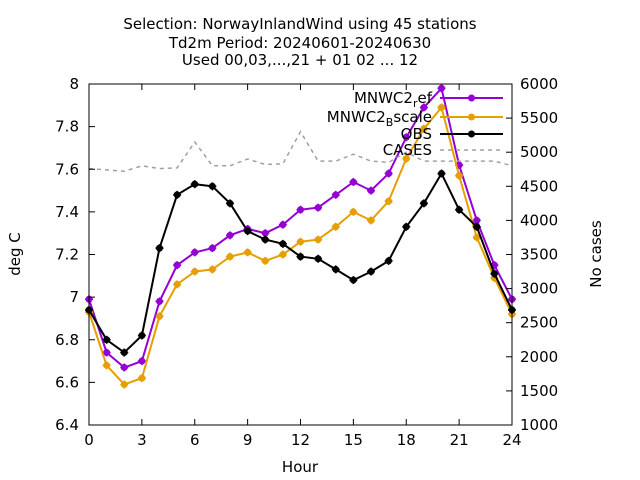 The height and width of the screenshot is (480, 640). I want to click on legend-entry: CASES, so click(443, 150).